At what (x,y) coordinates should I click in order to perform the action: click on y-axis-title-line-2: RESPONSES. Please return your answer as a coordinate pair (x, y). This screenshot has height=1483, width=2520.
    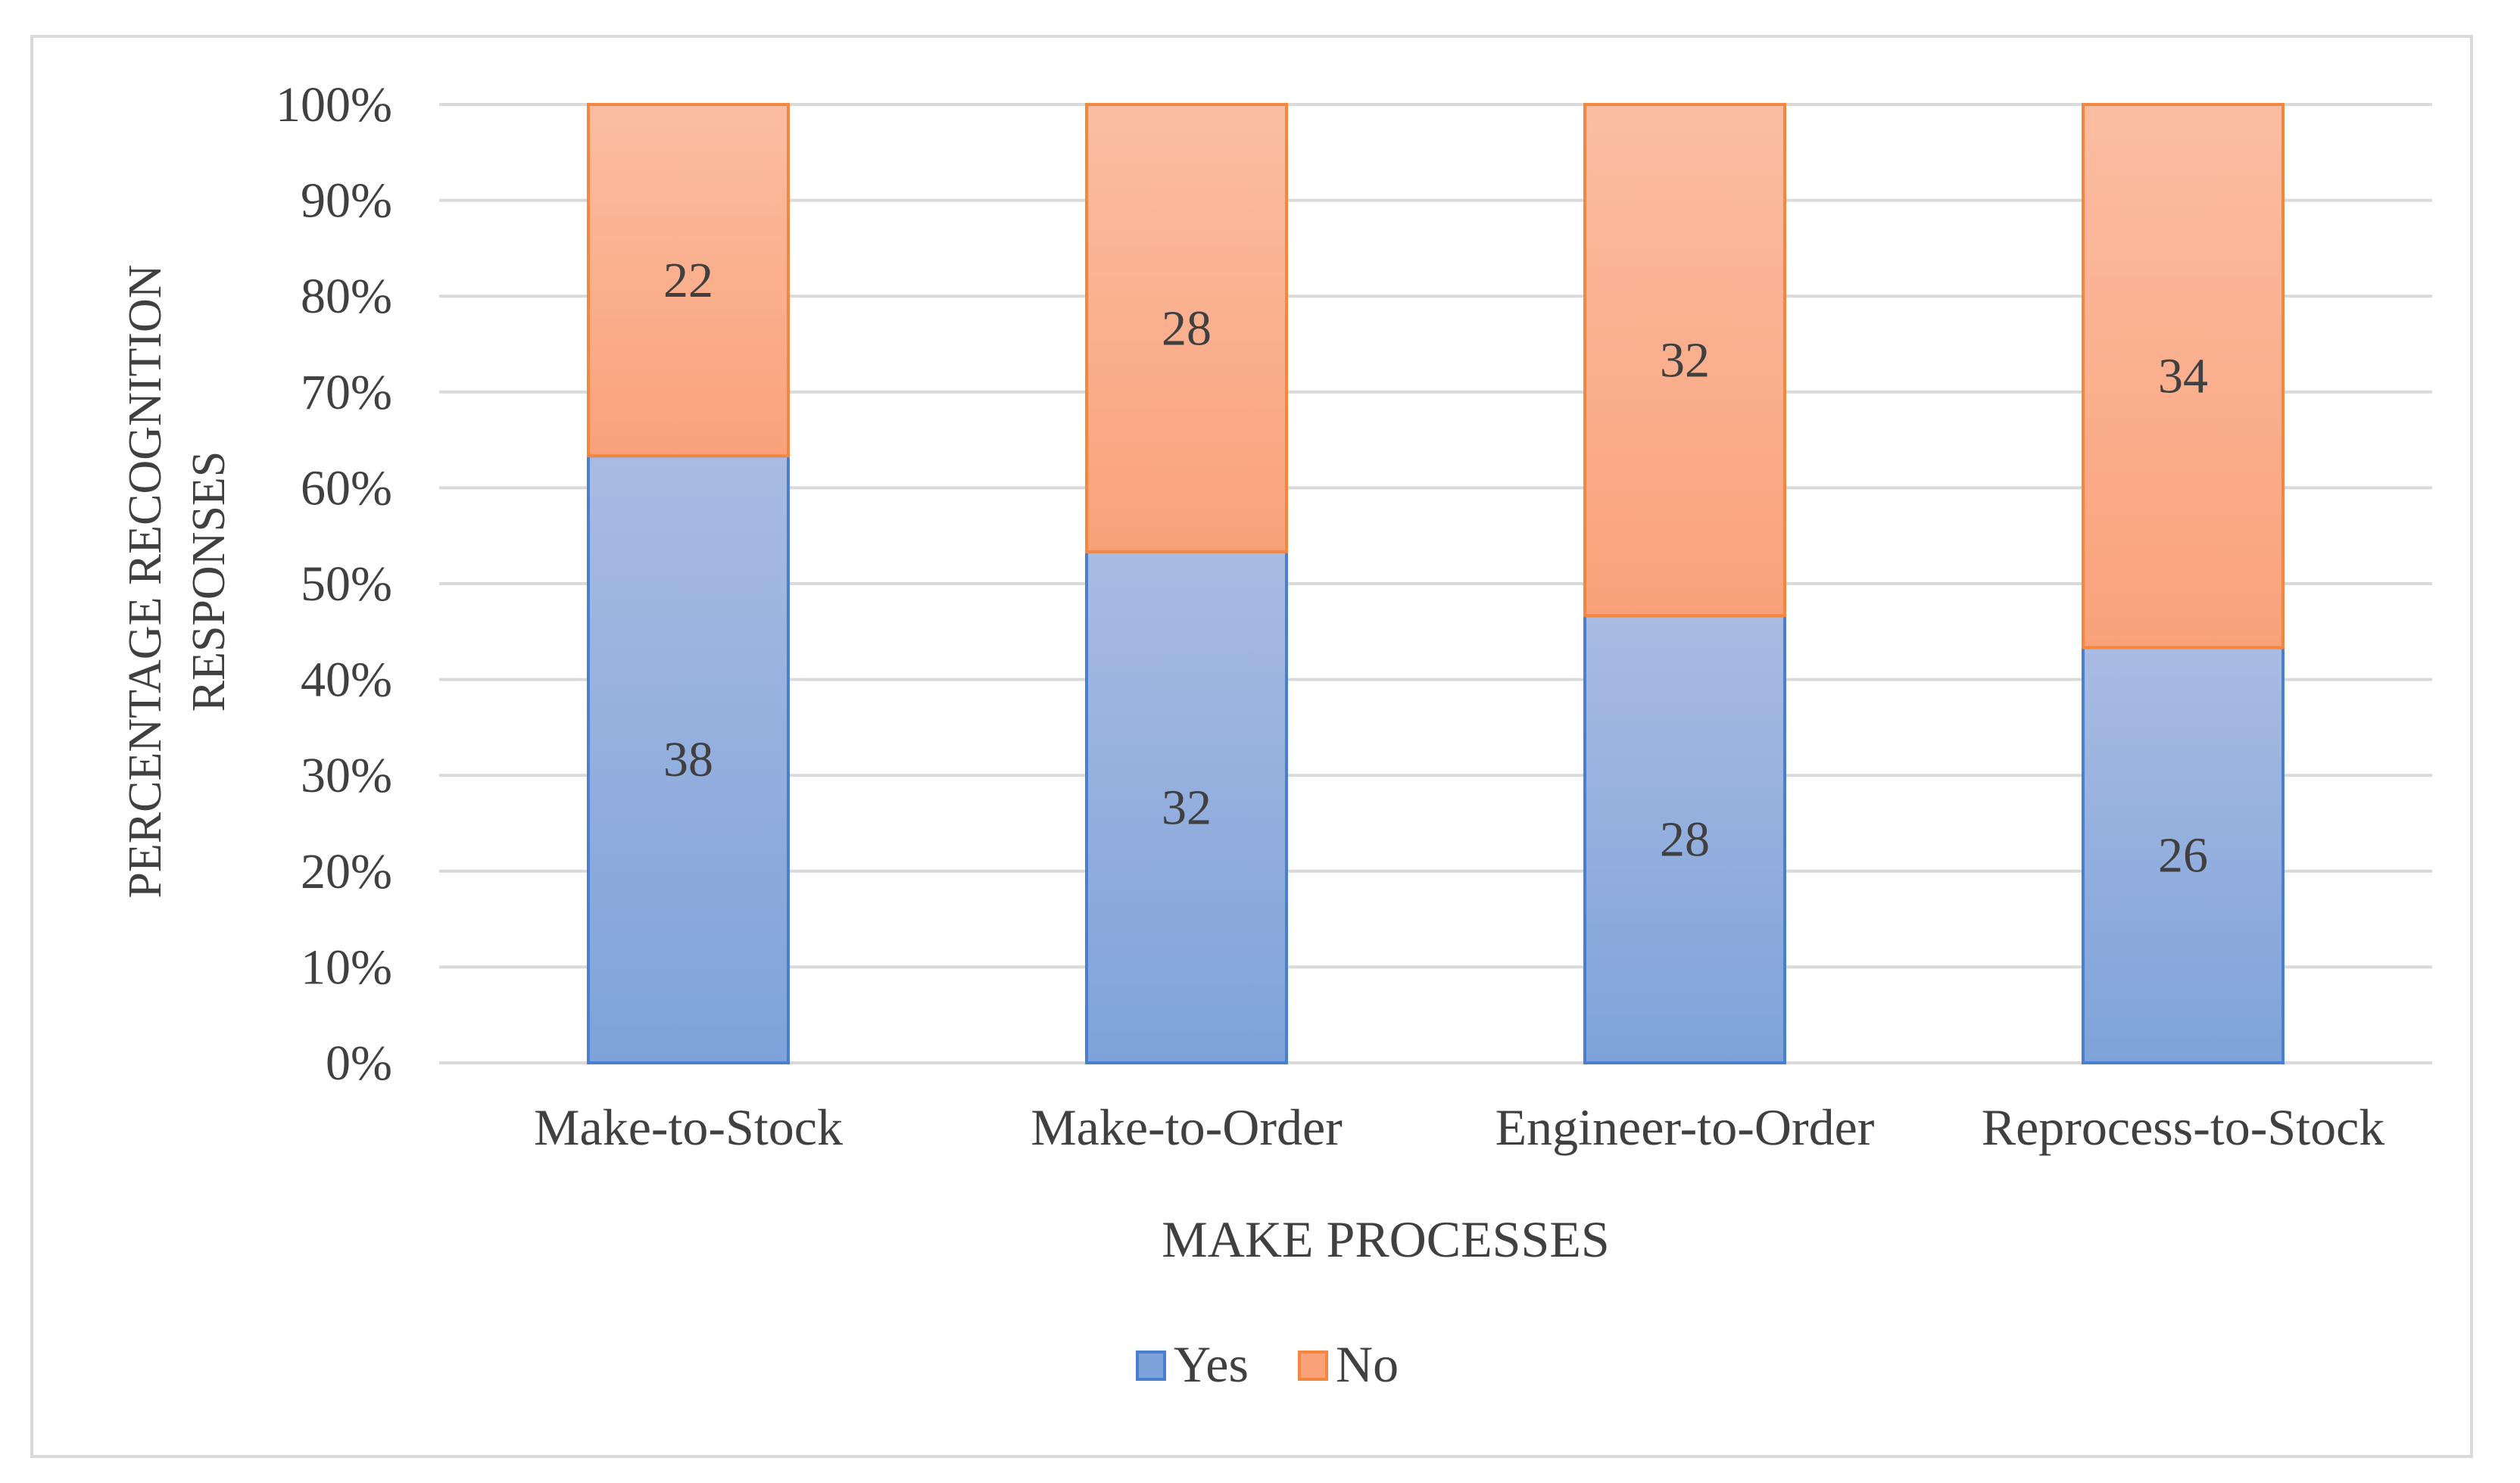
    Looking at the image, I should click on (209, 581).